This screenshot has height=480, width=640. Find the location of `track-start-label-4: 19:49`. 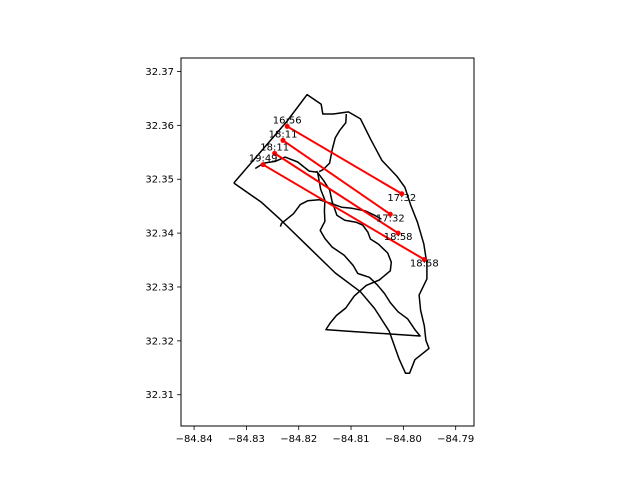

track-start-label-4: 19:49 is located at coordinates (263, 159).